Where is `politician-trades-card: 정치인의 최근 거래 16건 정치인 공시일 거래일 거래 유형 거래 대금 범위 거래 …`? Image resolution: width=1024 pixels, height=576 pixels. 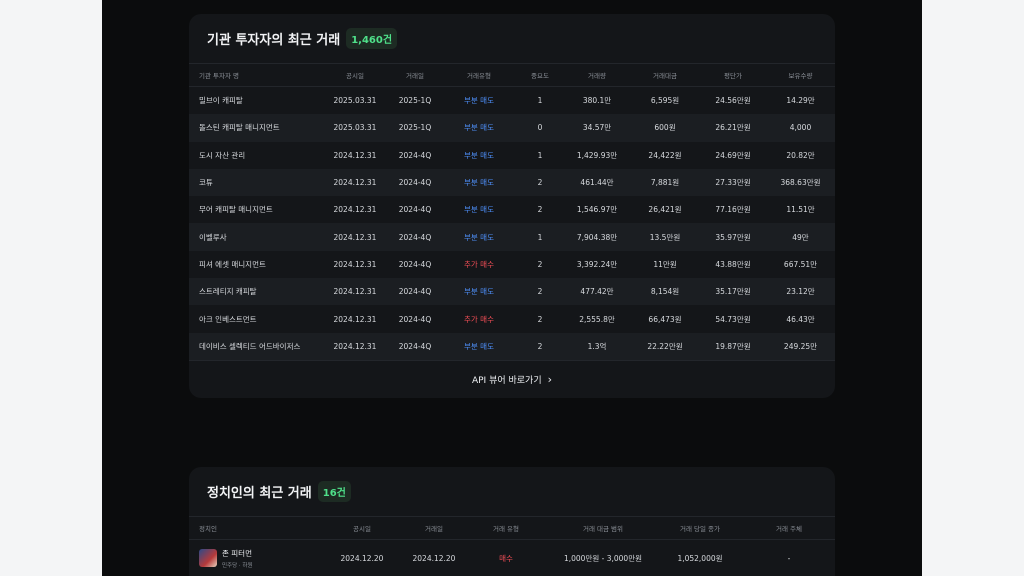
politician-trades-card: 정치인의 최근 거래 16건 정치인 공시일 거래일 거래 유형 거래 대금 범위 거래 … is located at coordinates (512, 521).